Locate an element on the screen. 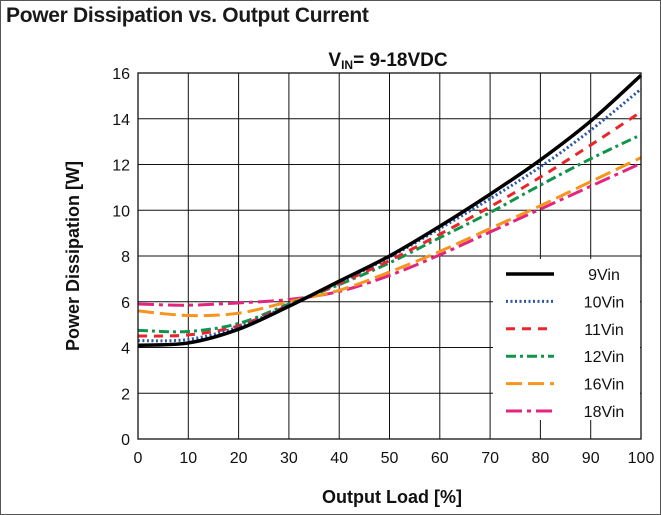 This screenshot has width=661, height=515. x-tick-label: 60 is located at coordinates (440, 458).